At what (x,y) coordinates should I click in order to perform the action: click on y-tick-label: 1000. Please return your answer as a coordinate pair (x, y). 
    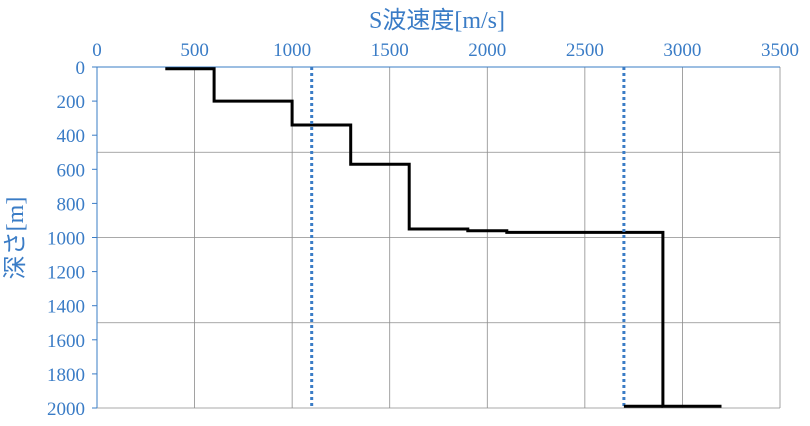
    Looking at the image, I should click on (66, 239).